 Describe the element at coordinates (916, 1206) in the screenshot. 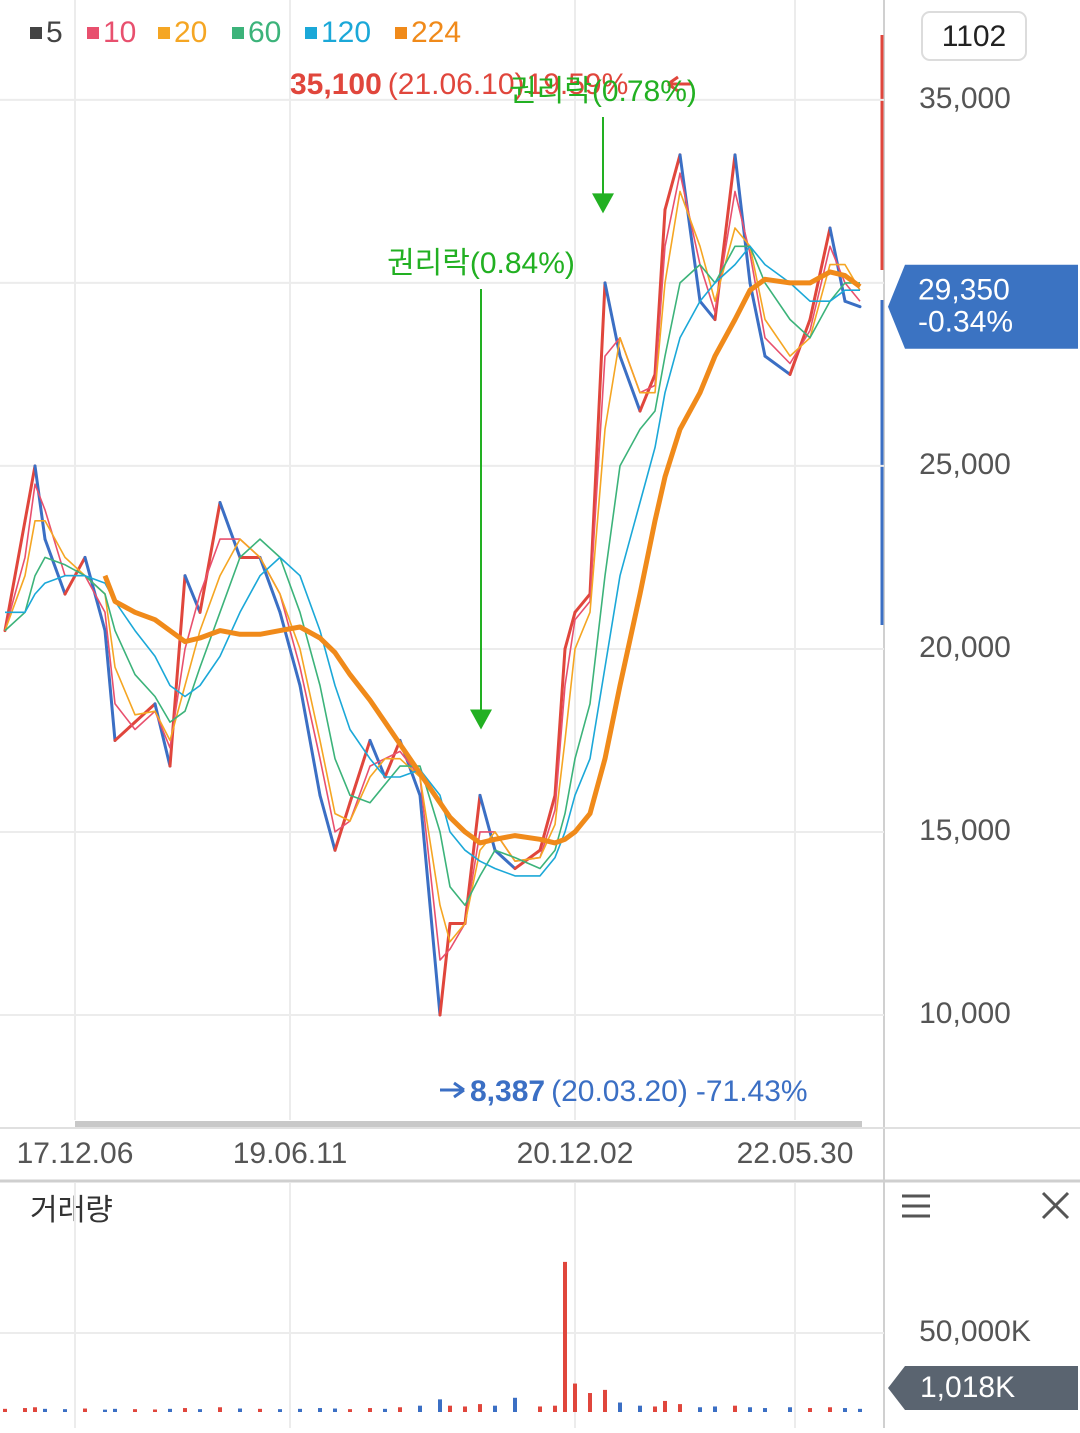

I see `menu-icon` at that location.